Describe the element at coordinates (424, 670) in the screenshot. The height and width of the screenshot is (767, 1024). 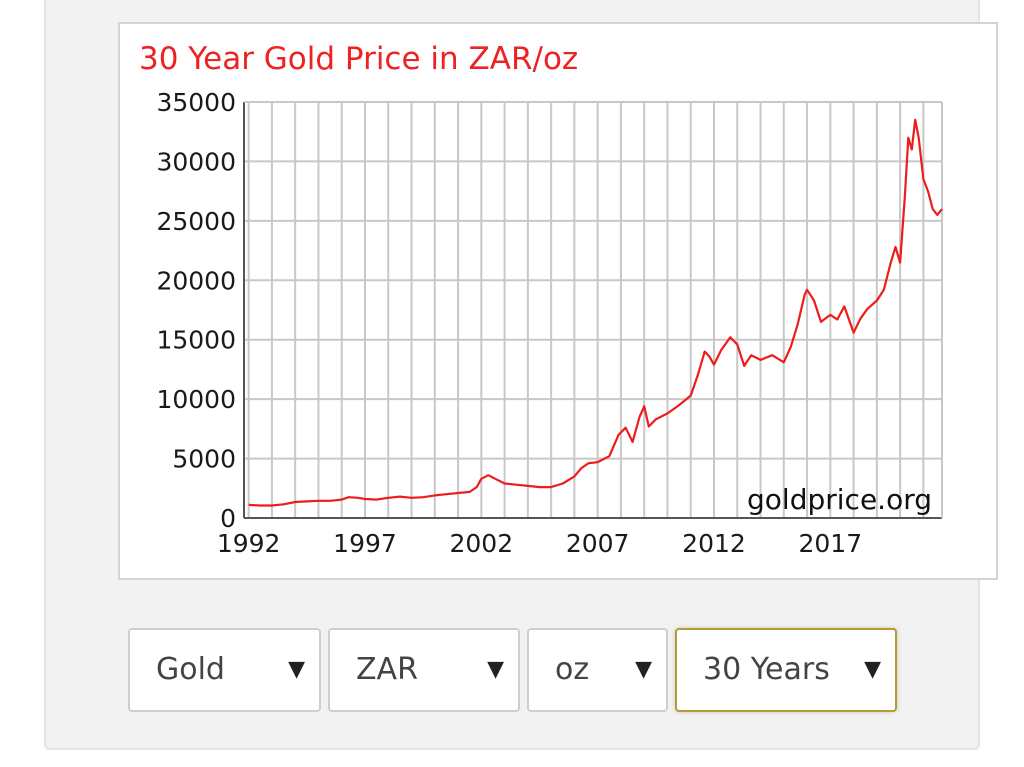
I see `currency-select: ZAR ▼` at that location.